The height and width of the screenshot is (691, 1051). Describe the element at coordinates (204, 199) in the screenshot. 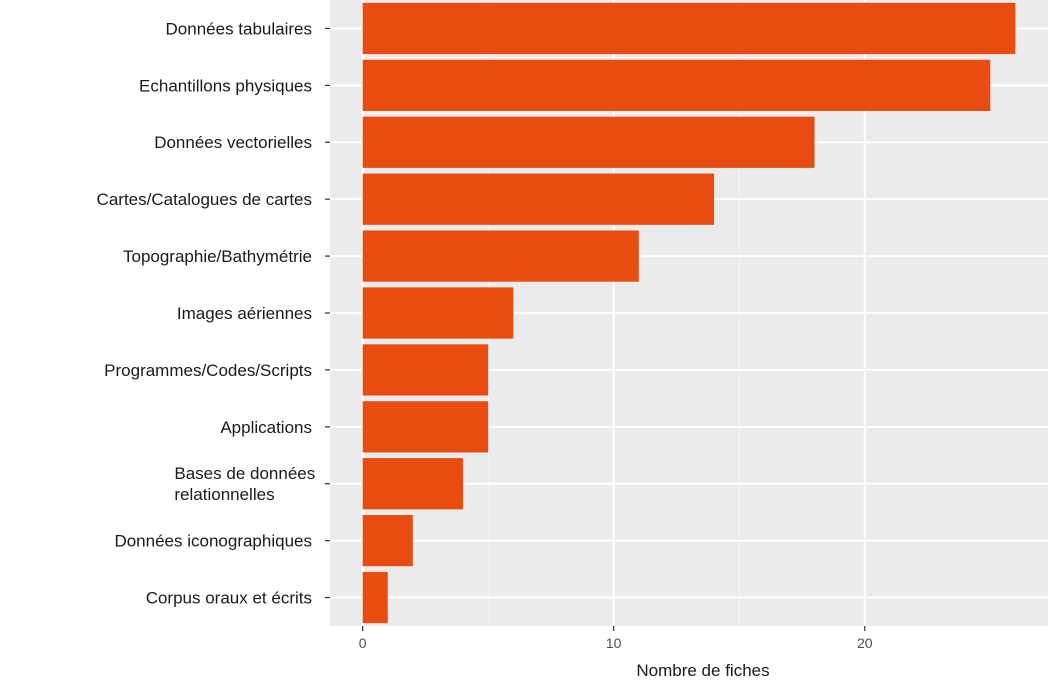

I see `category-label: Cartes/Catalogues de cartes` at that location.